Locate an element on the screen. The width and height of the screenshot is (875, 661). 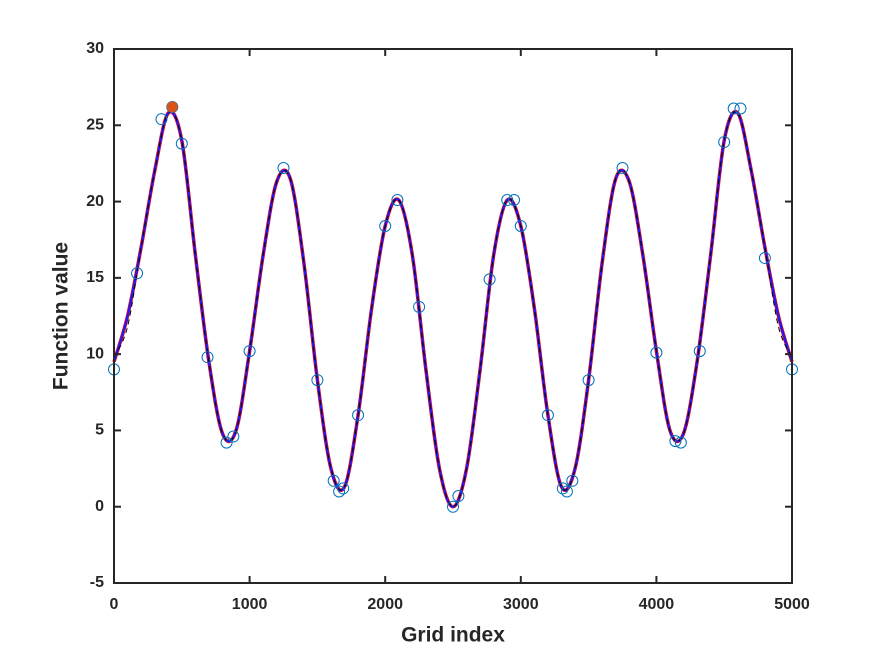
y-tick-label: 0 is located at coordinates (99, 506).